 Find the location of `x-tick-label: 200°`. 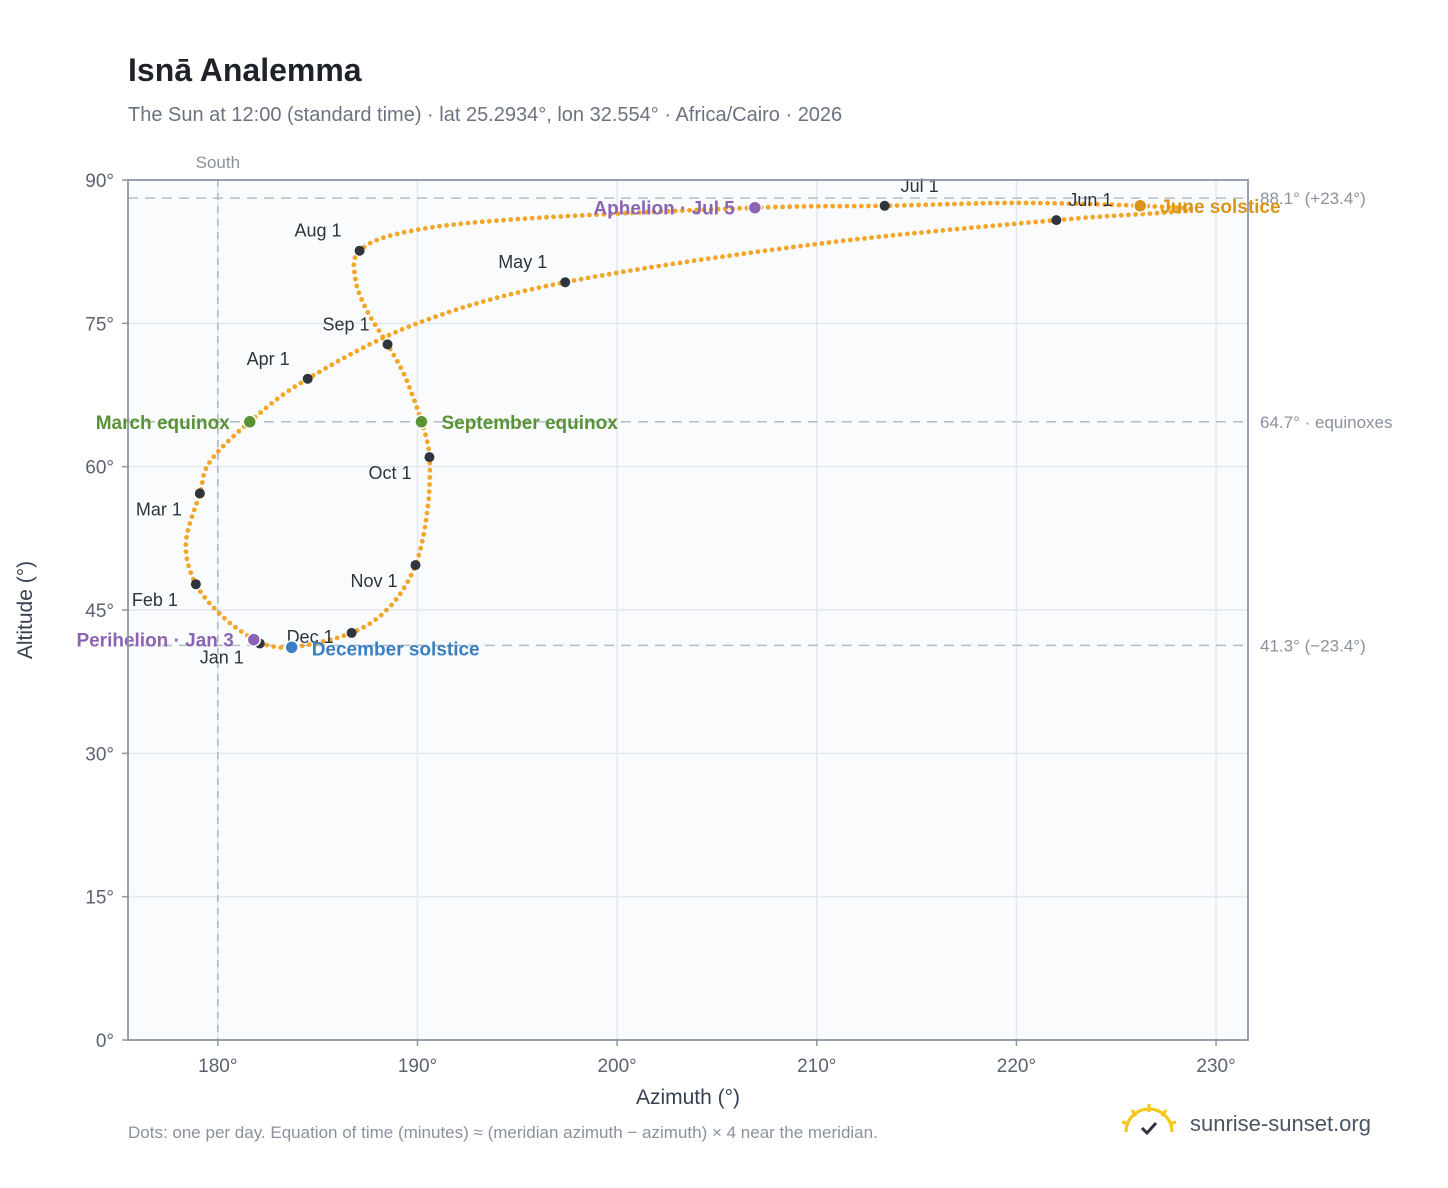

x-tick-label: 200° is located at coordinates (616, 1066).